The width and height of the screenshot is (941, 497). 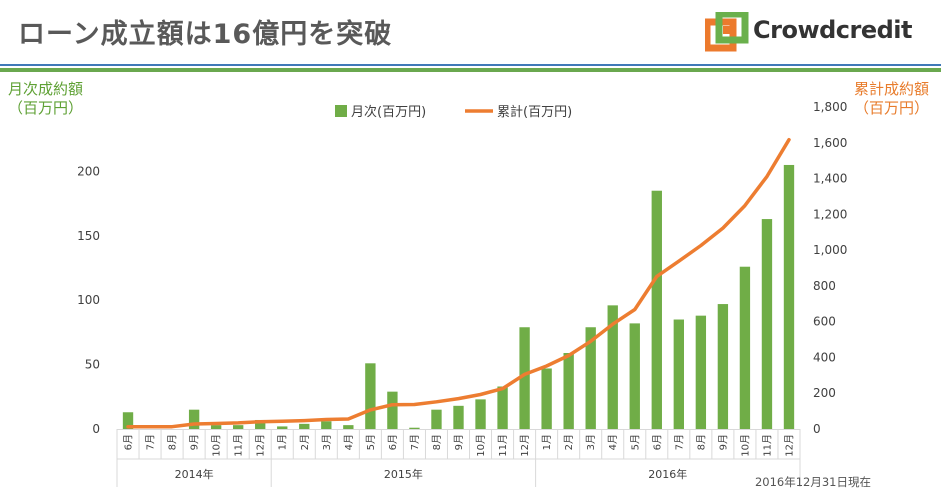 I want to click on right-tick-label: 1,800, so click(x=830, y=107).